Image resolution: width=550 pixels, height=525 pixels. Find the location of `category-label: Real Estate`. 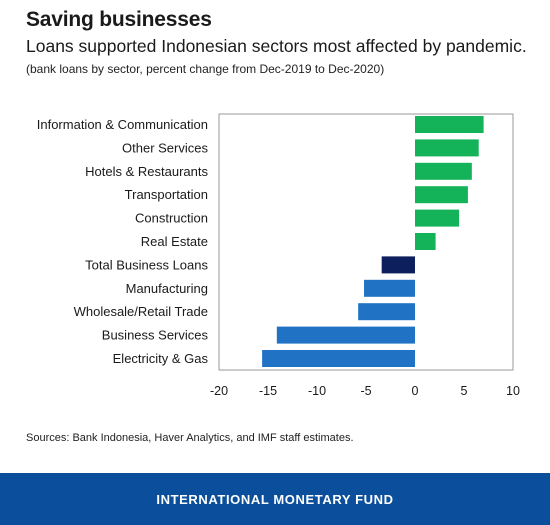

category-label: Real Estate is located at coordinates (174, 241).